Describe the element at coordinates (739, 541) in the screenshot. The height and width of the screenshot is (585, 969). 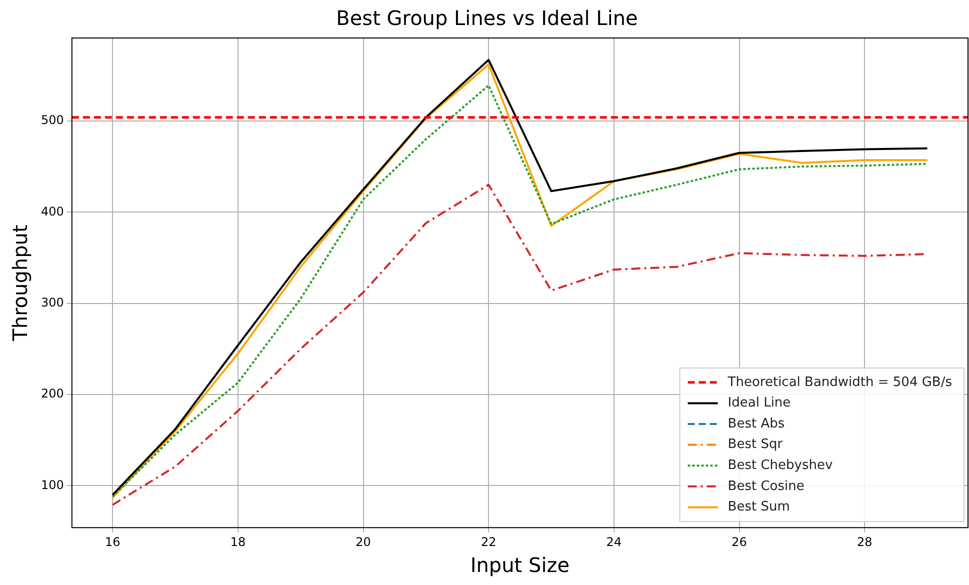
I see `x-tick-label: 26` at that location.